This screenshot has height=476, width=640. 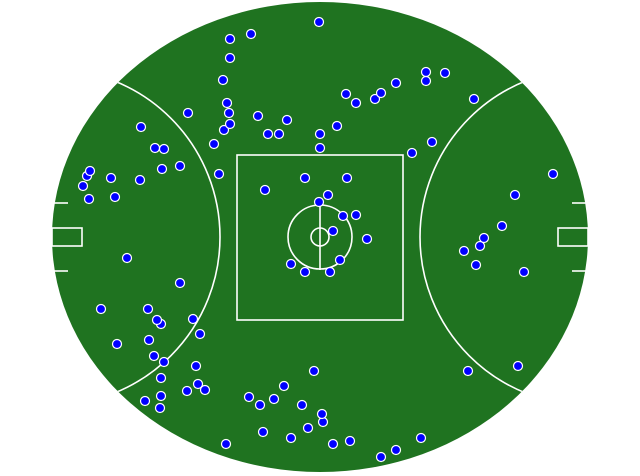 I want to click on centre-square, so click(x=320, y=237).